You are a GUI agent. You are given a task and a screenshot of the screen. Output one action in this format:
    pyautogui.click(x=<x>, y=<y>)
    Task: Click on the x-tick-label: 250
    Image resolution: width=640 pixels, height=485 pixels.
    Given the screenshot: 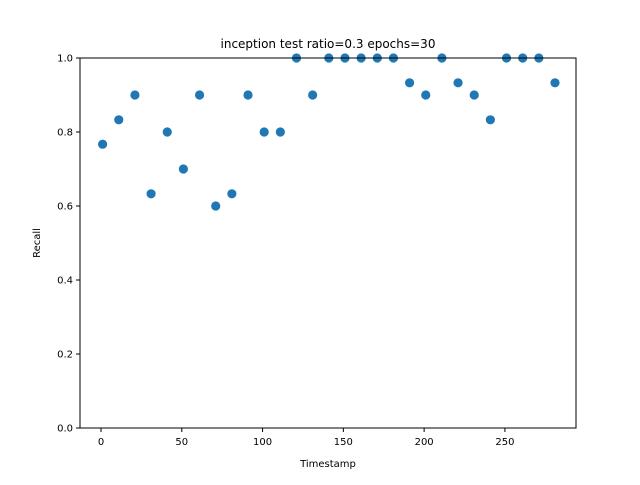 What is the action you would take?
    pyautogui.click(x=504, y=442)
    